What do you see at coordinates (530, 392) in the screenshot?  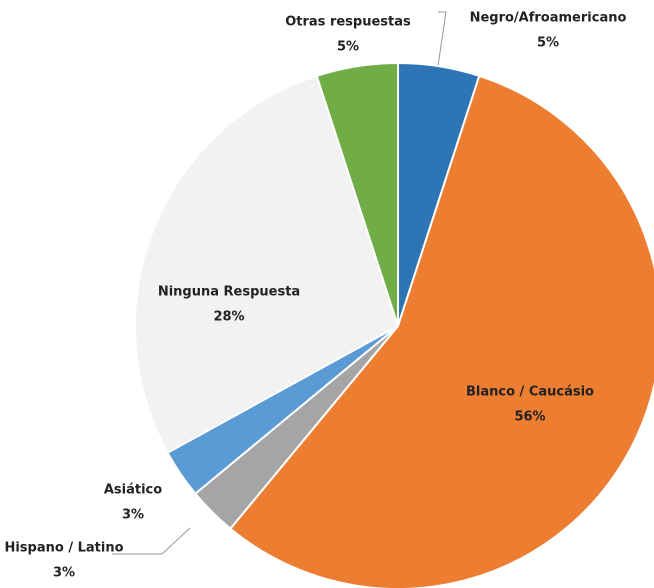 I see `slice-label: Blanco / Caucásio` at bounding box center [530, 392].